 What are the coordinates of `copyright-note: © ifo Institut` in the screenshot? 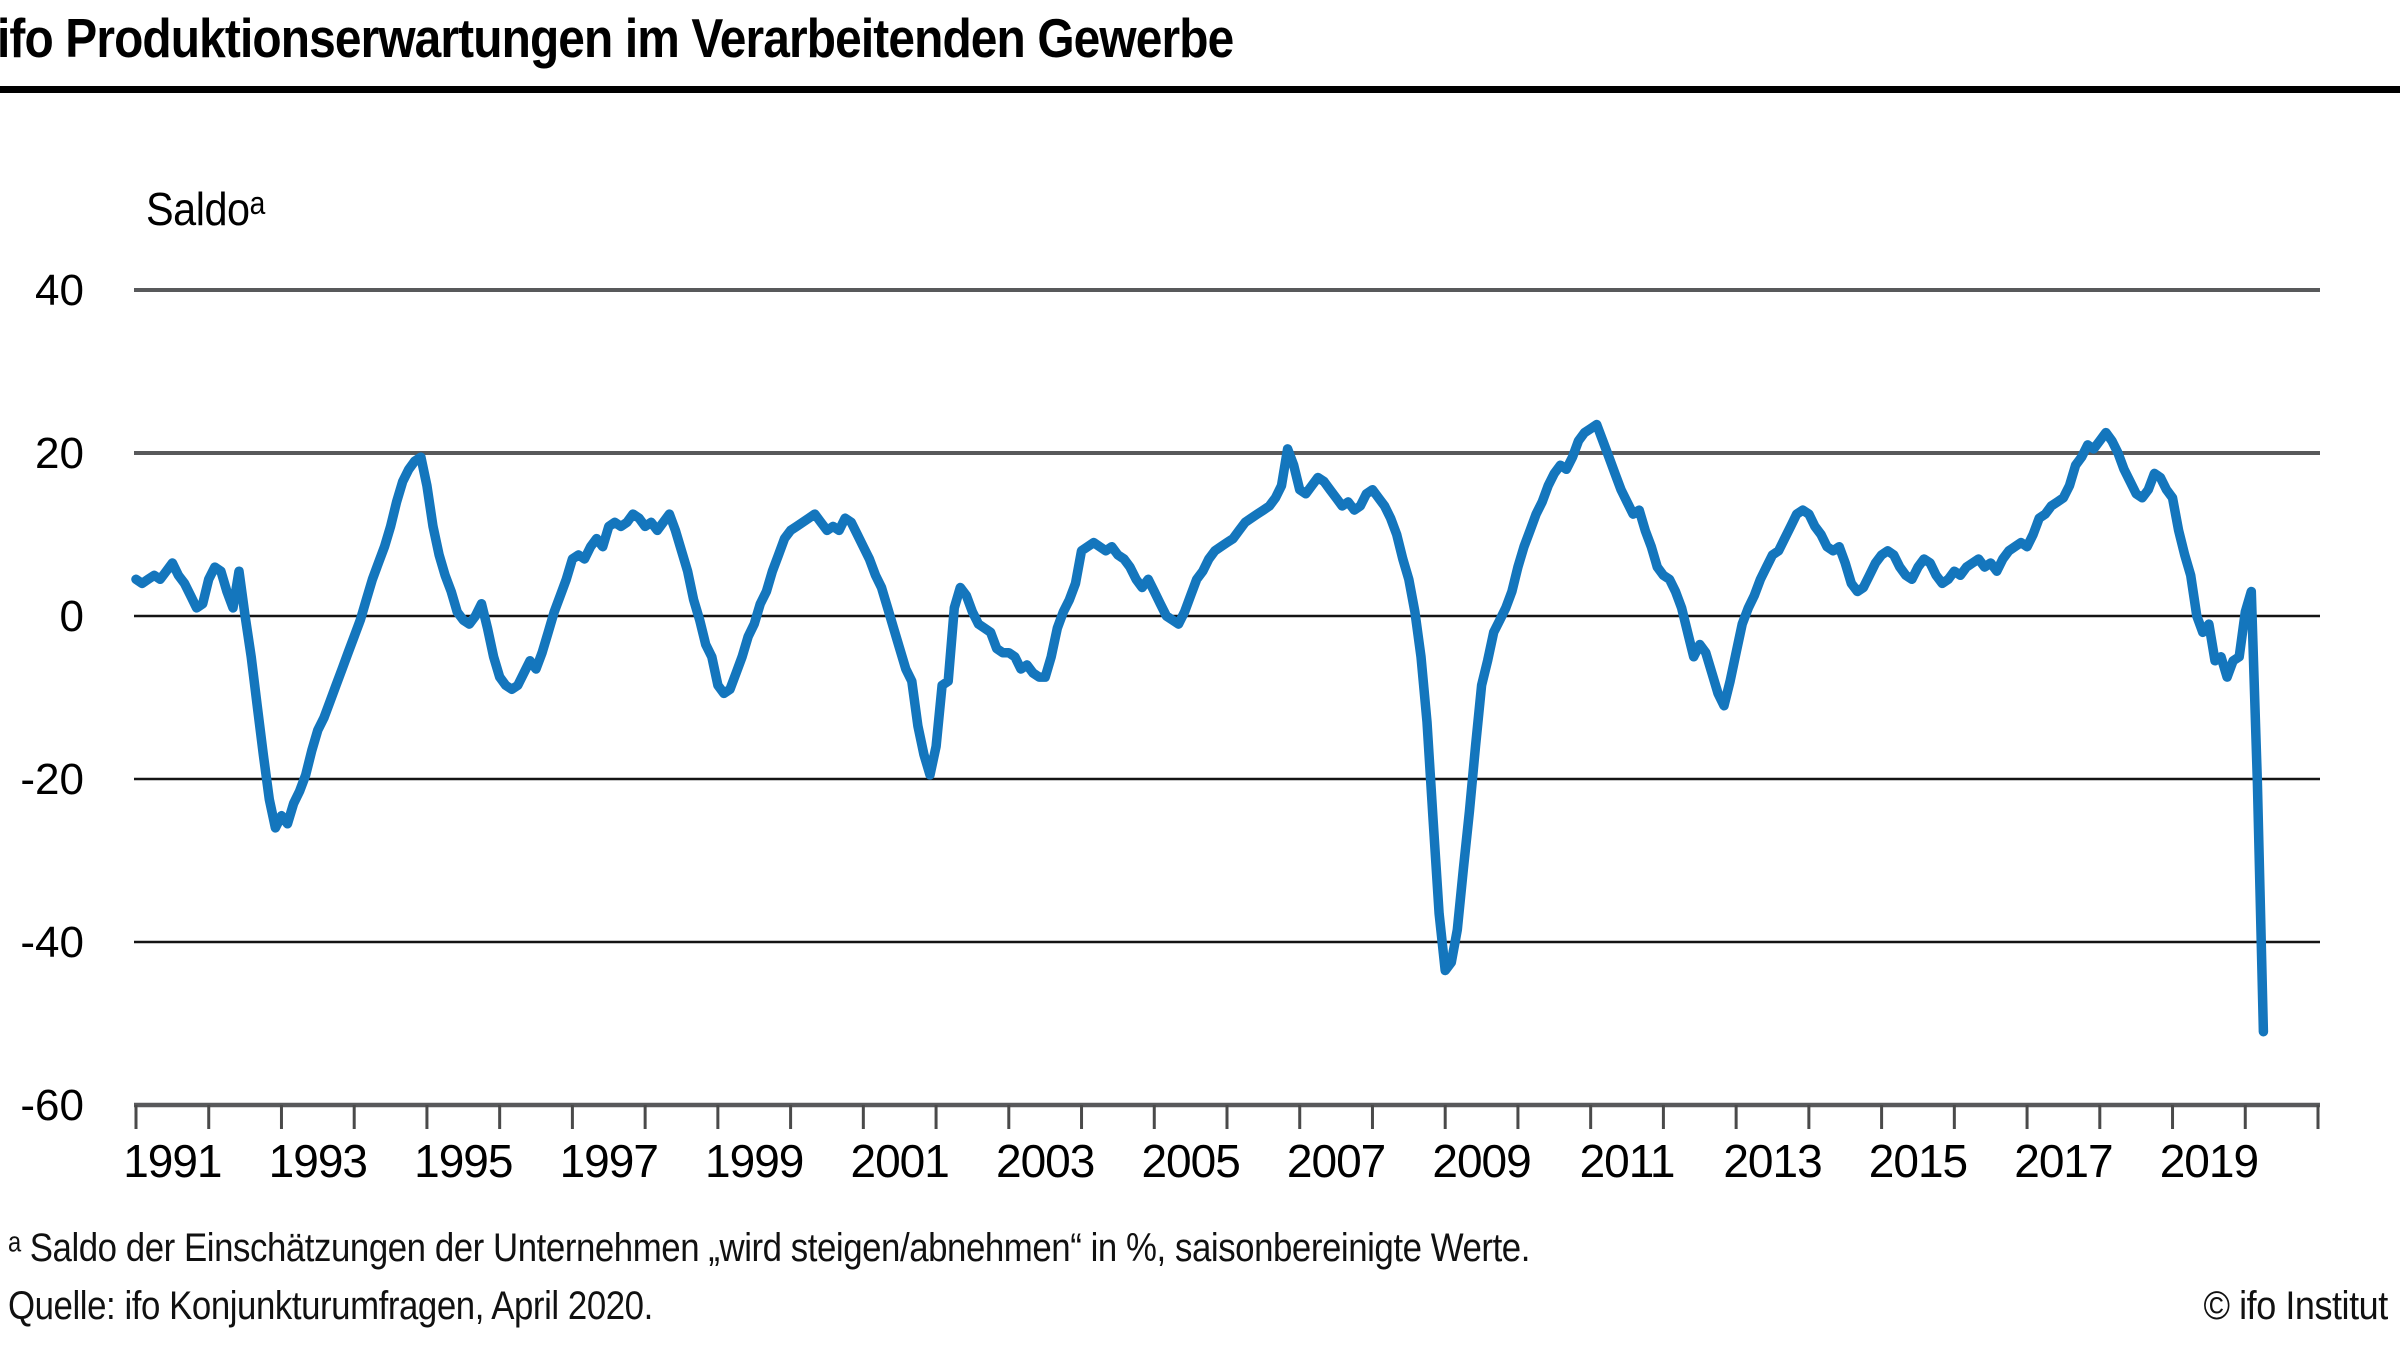 It's located at (2296, 1306).